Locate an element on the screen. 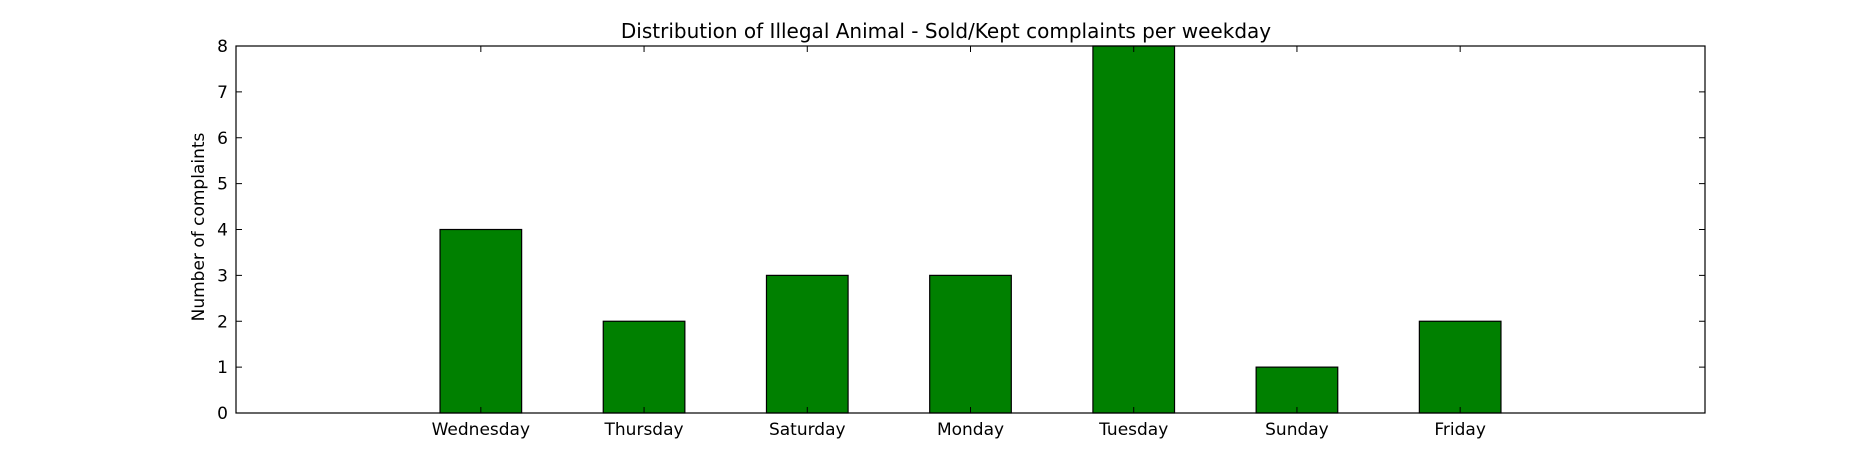 This screenshot has height=450, width=1850. y-tick-label-7: 7 is located at coordinates (222, 93).